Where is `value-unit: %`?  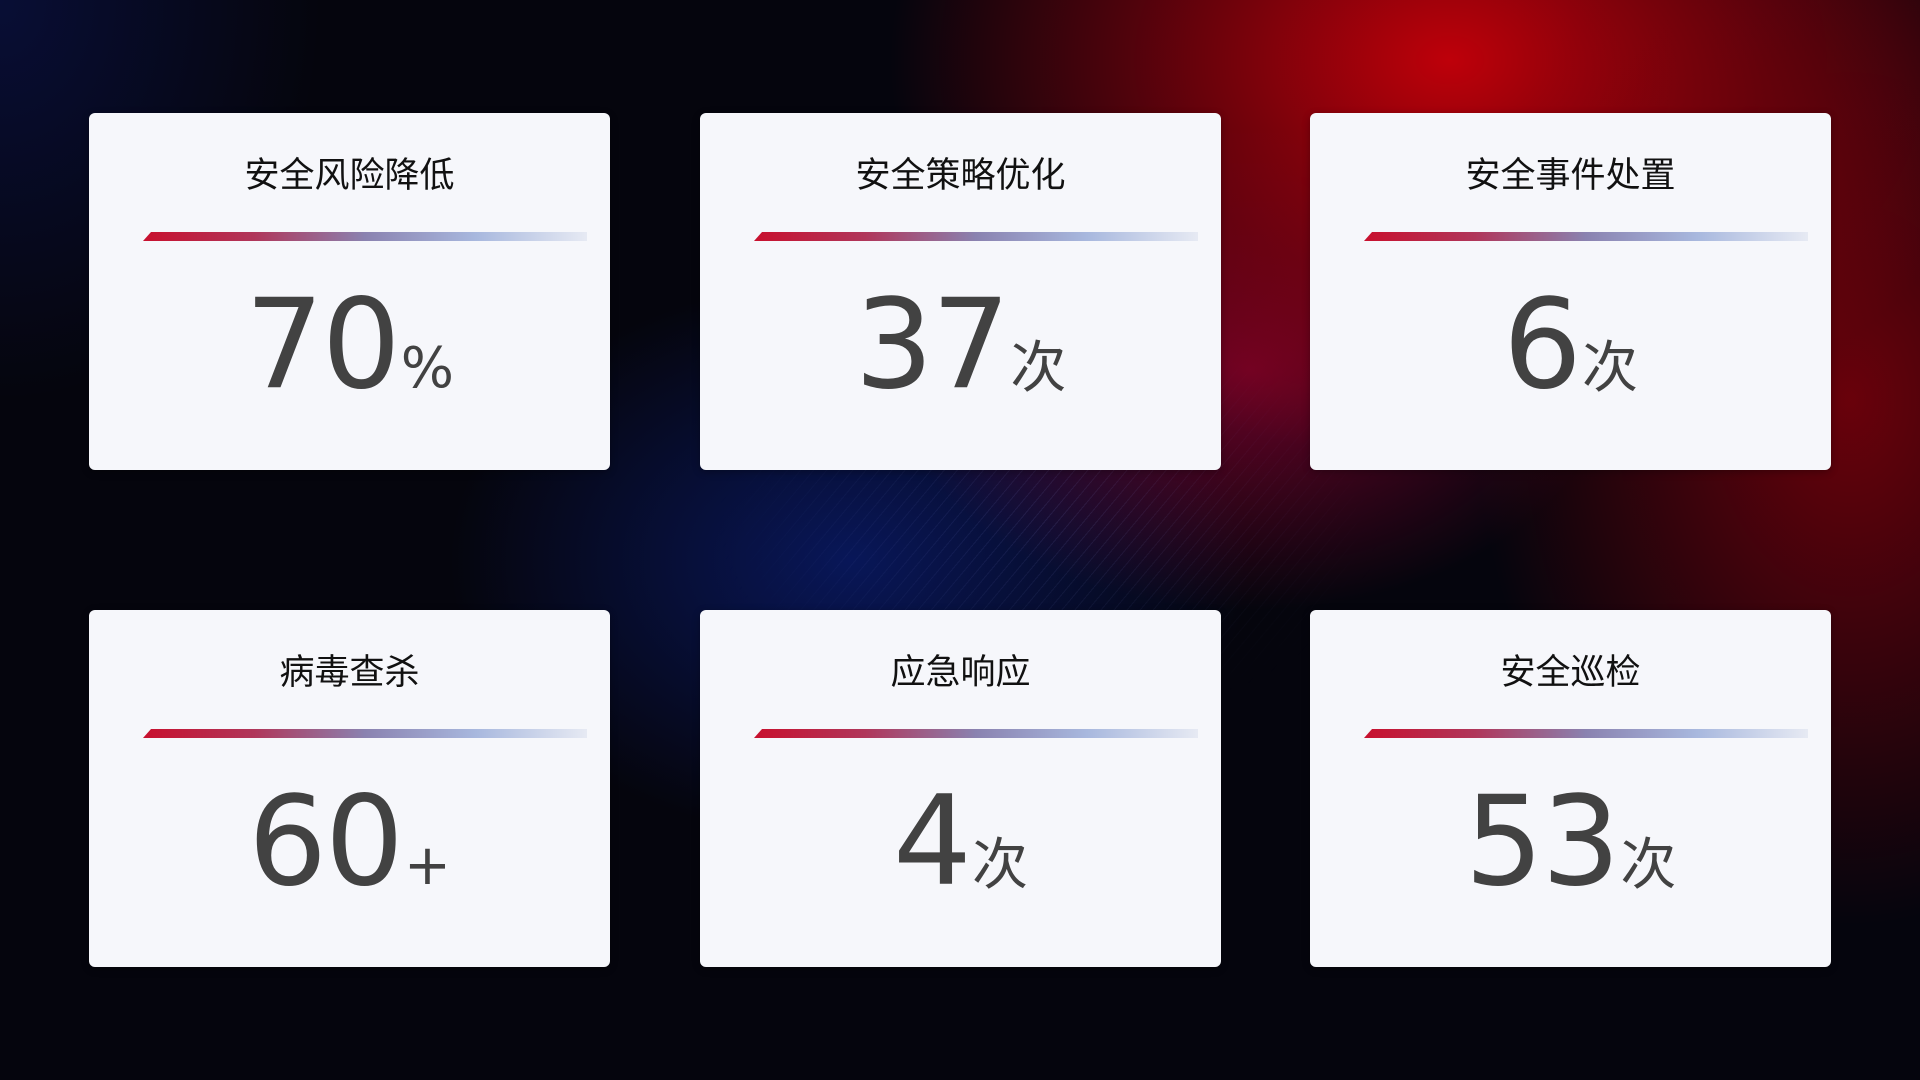
value-unit: % is located at coordinates (427, 368).